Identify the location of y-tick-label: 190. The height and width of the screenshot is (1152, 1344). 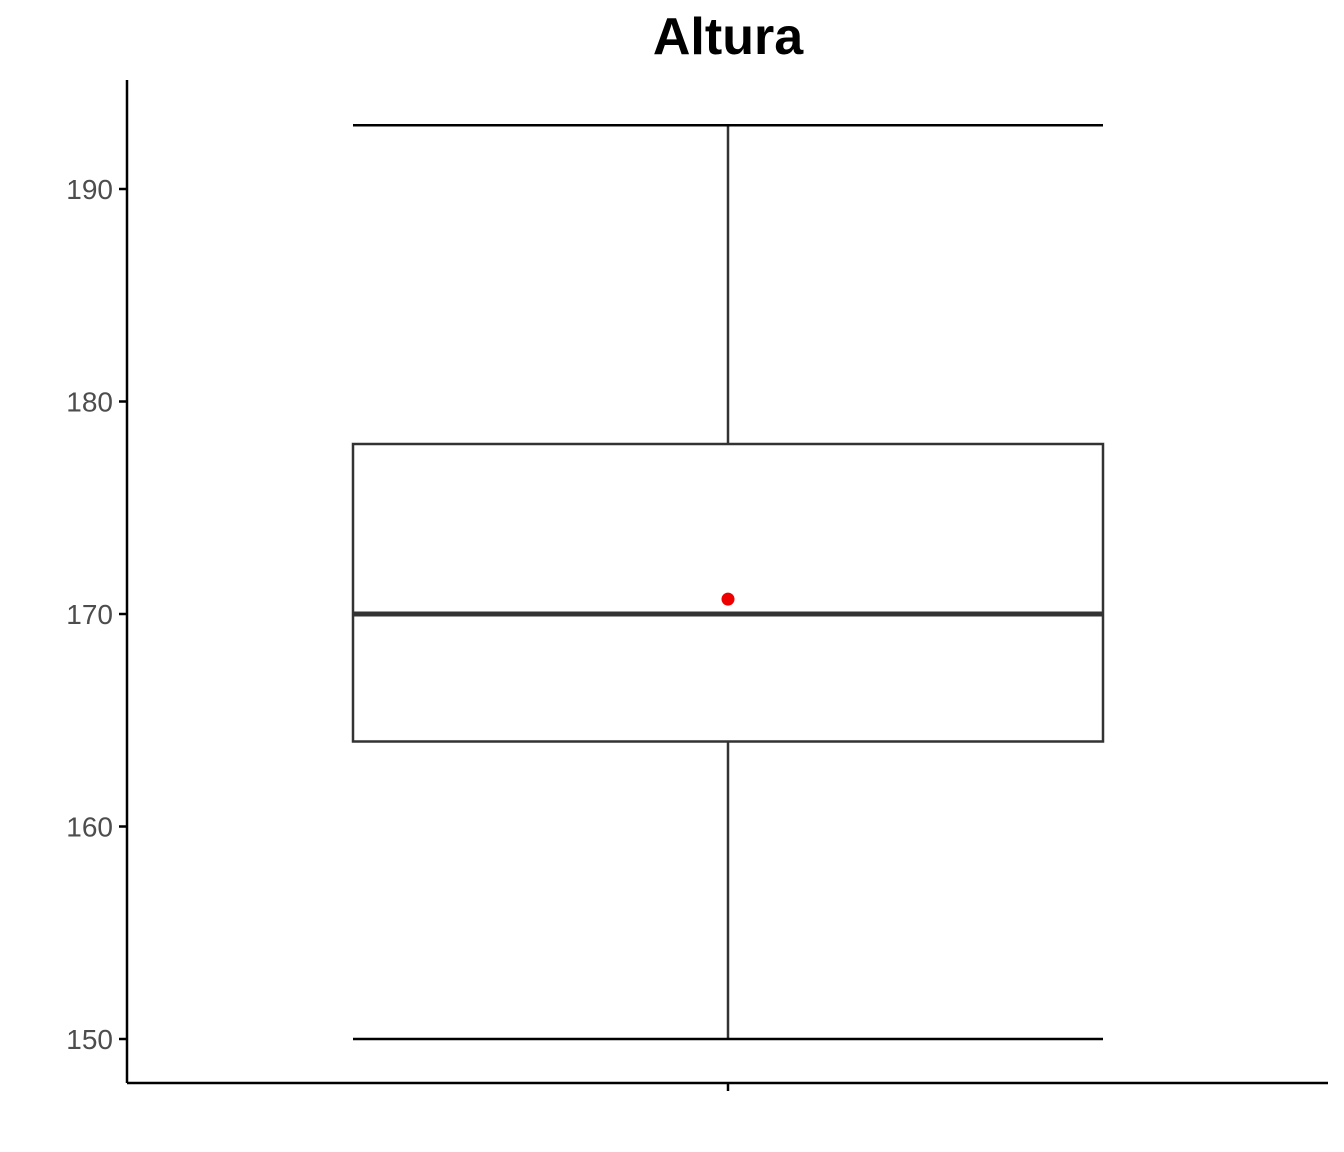
(89, 189).